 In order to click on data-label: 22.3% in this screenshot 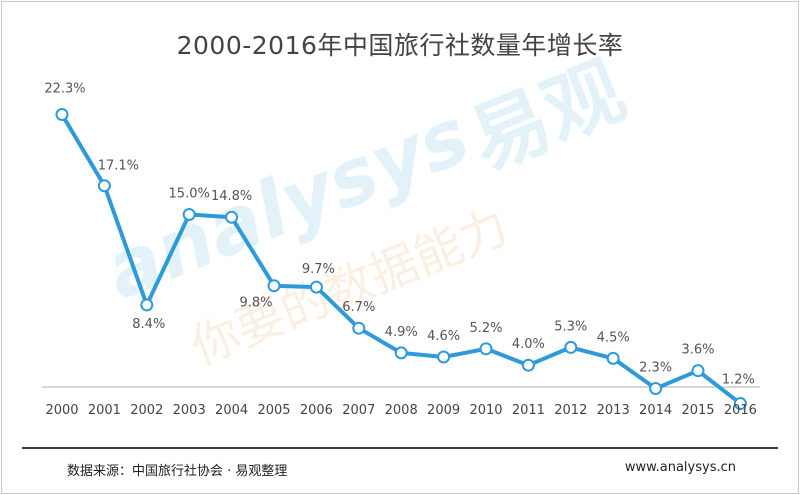, I will do `click(64, 88)`.